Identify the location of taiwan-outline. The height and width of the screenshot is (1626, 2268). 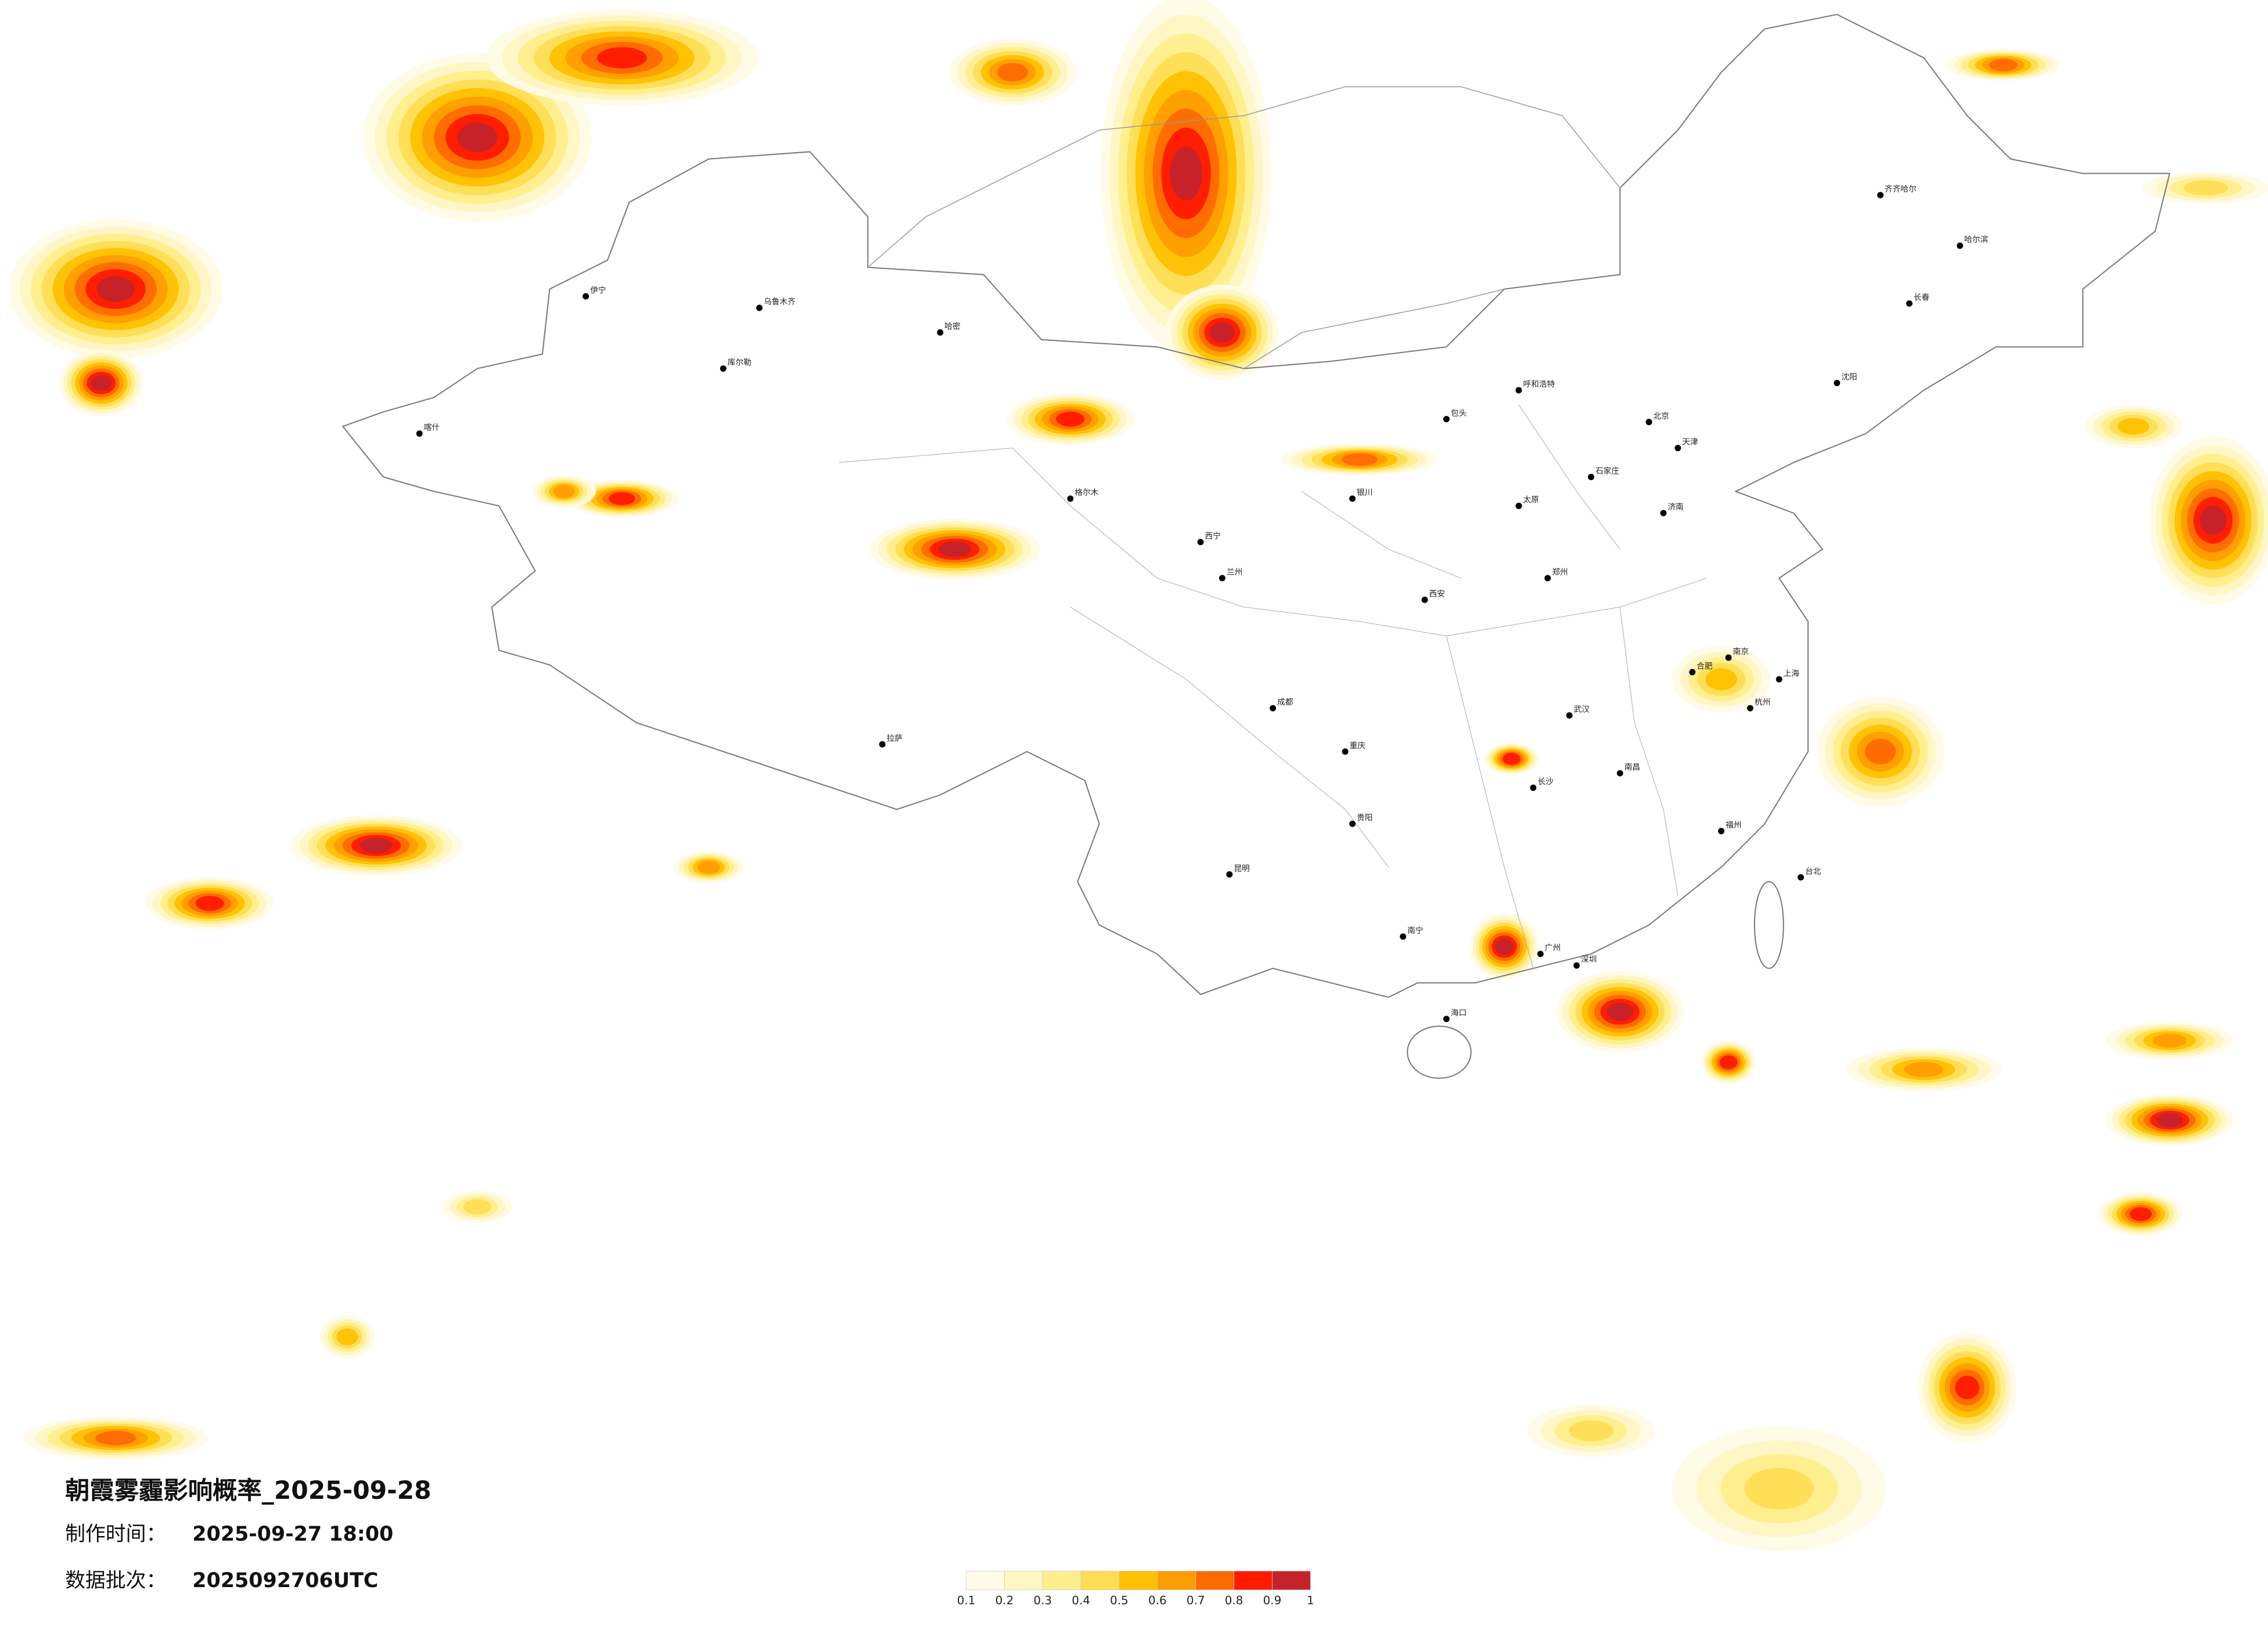
(1768, 925).